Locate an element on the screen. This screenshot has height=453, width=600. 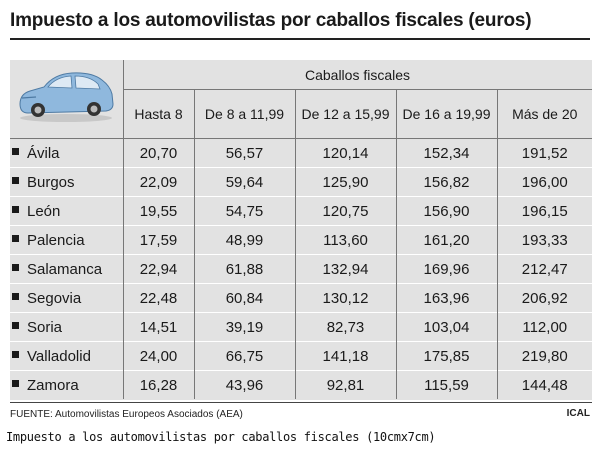
province-name: Palencia is located at coordinates (56, 240).